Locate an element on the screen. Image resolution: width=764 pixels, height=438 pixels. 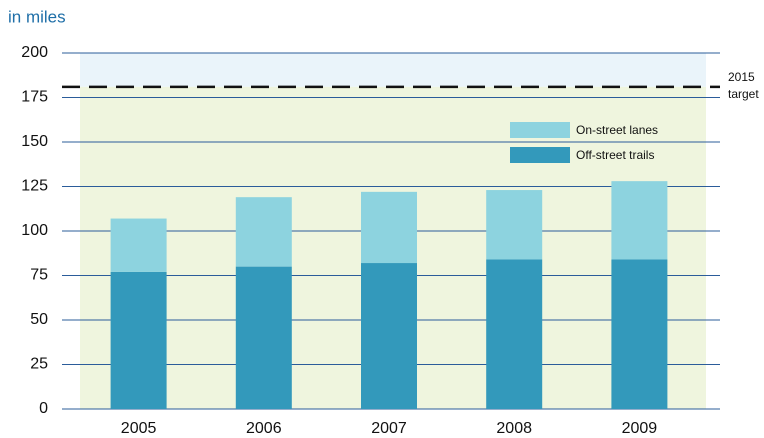
target-label: target is located at coordinates (743, 94).